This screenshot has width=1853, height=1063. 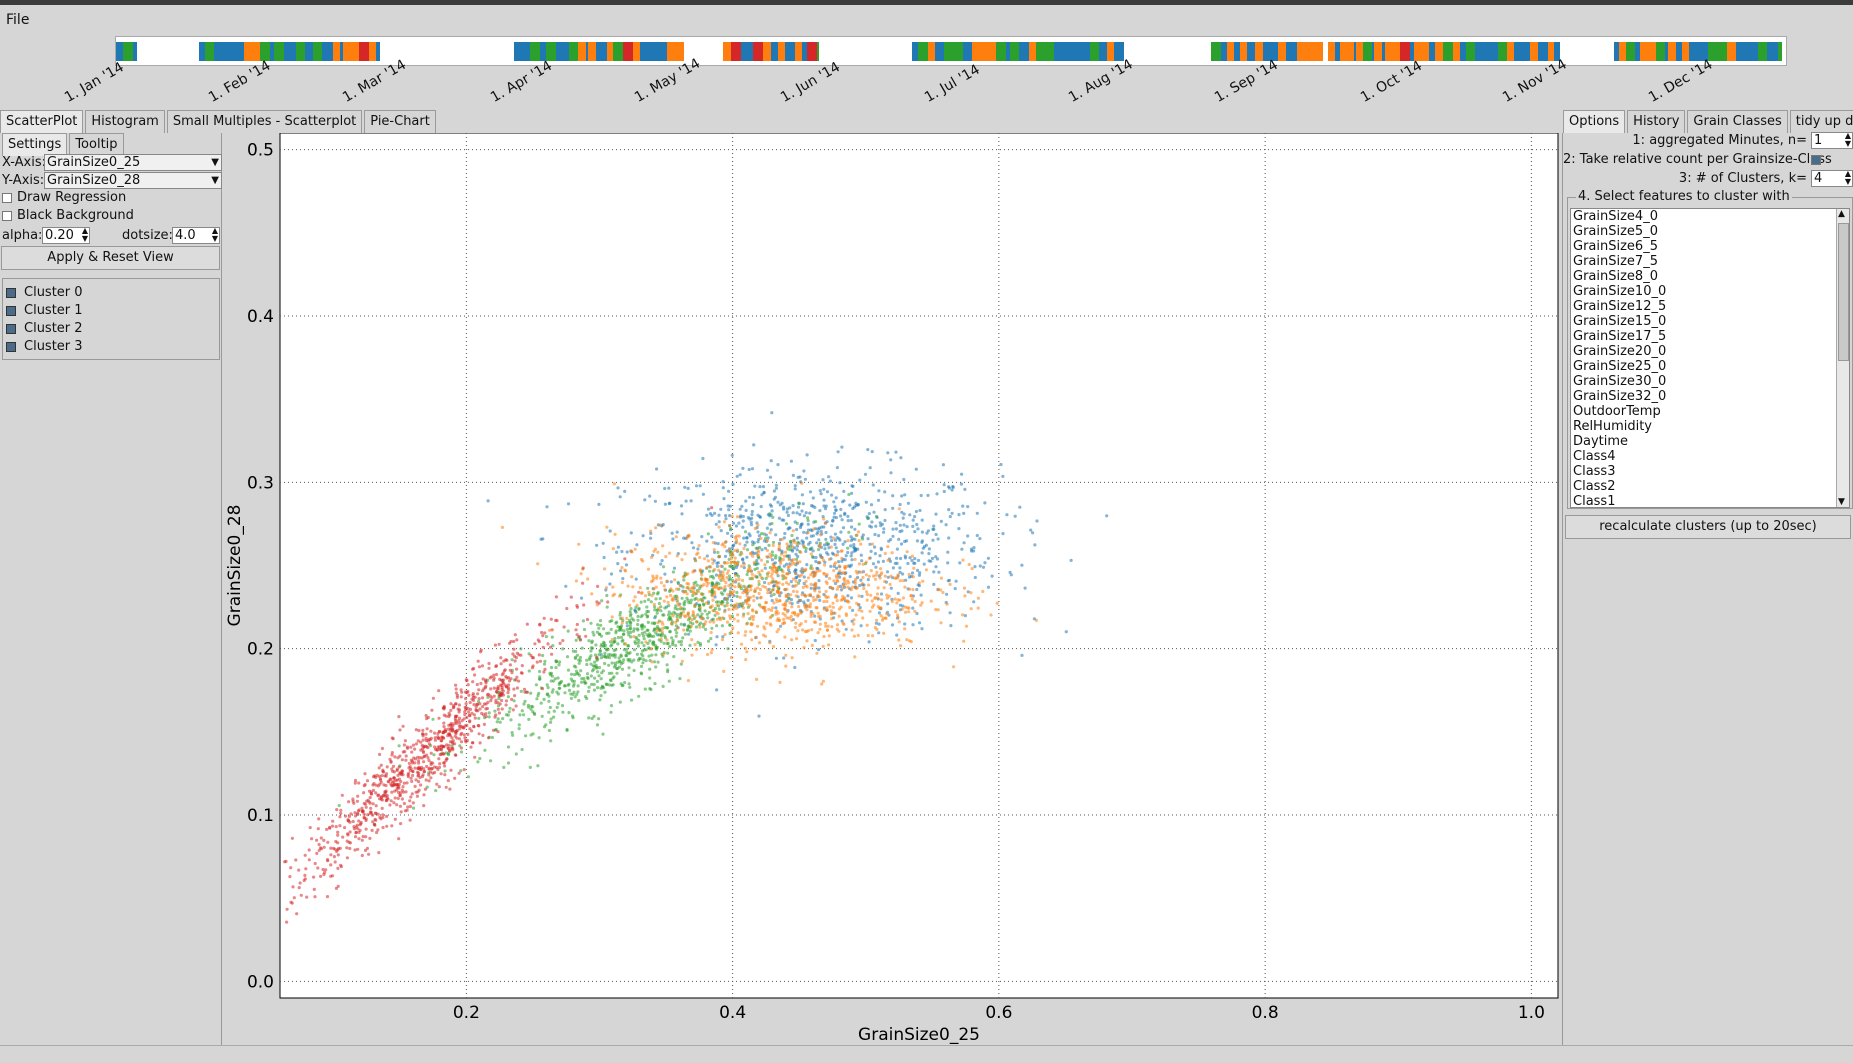 I want to click on feature-list-item: OutdoorTemp, so click(x=1617, y=411).